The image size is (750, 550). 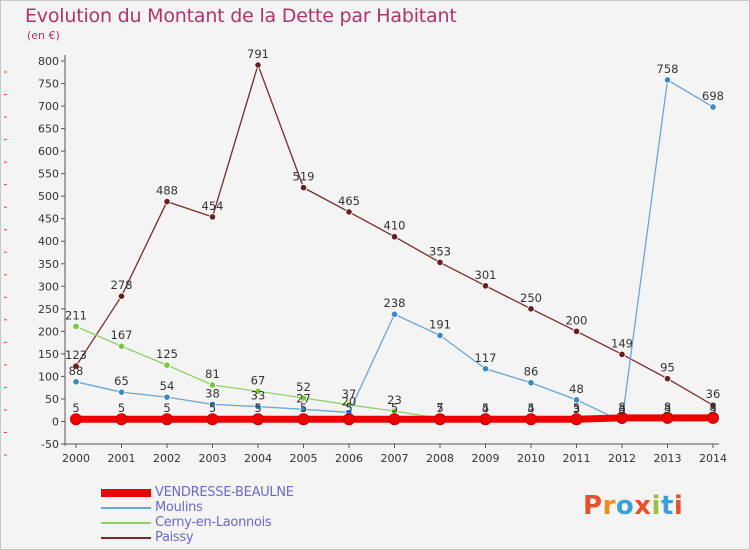 I want to click on y-tick-label: 150, so click(x=48, y=354).